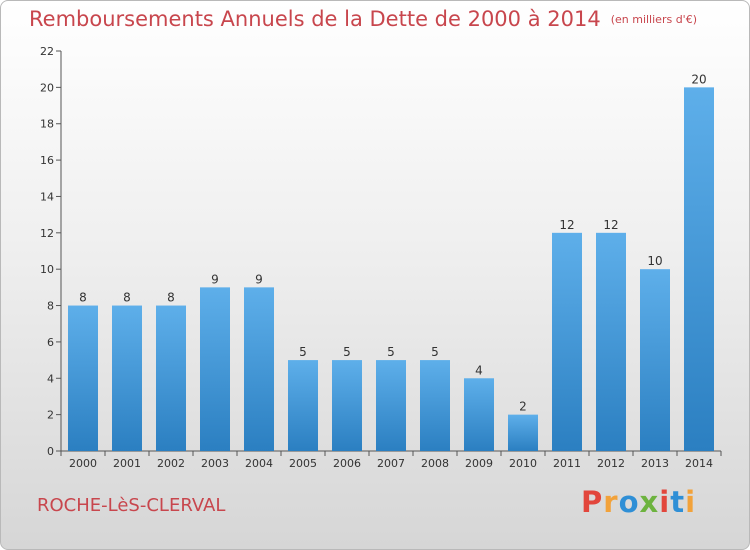  Describe the element at coordinates (567, 463) in the screenshot. I see `x-tick-label: 2011` at that location.